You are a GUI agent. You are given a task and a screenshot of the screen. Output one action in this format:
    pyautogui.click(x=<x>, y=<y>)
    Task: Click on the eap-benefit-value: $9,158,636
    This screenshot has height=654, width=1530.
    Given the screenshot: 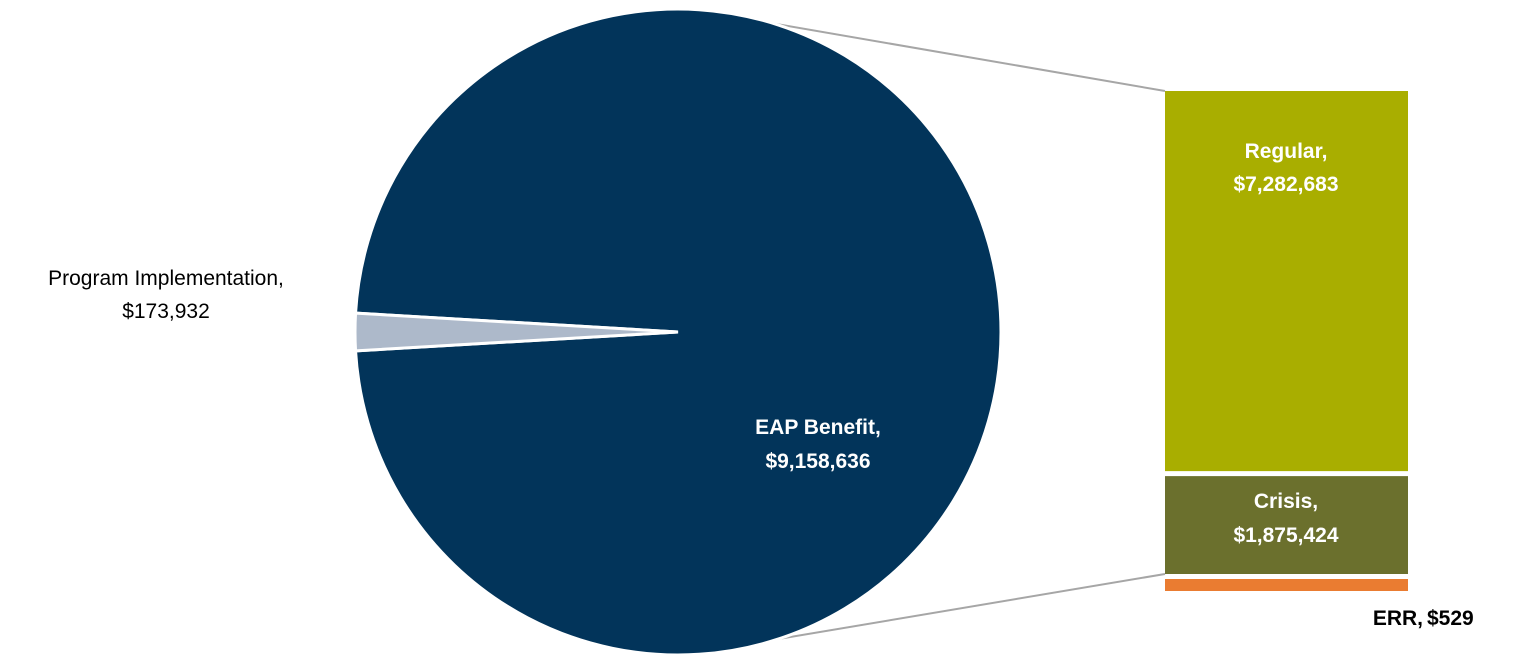 What is the action you would take?
    pyautogui.click(x=817, y=461)
    